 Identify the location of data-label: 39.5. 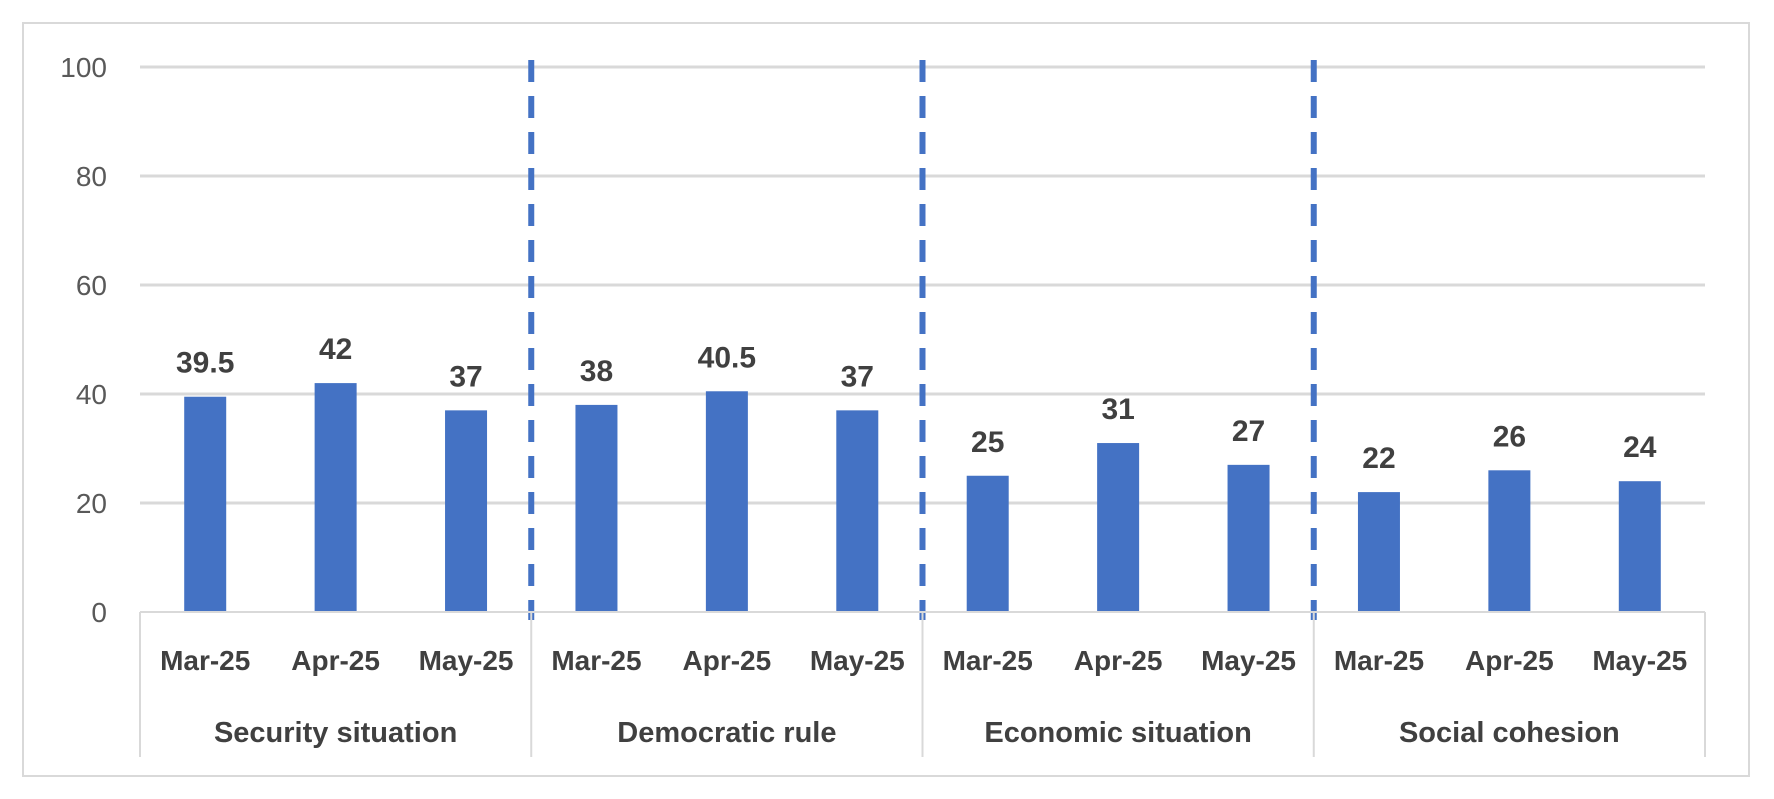
(205, 363).